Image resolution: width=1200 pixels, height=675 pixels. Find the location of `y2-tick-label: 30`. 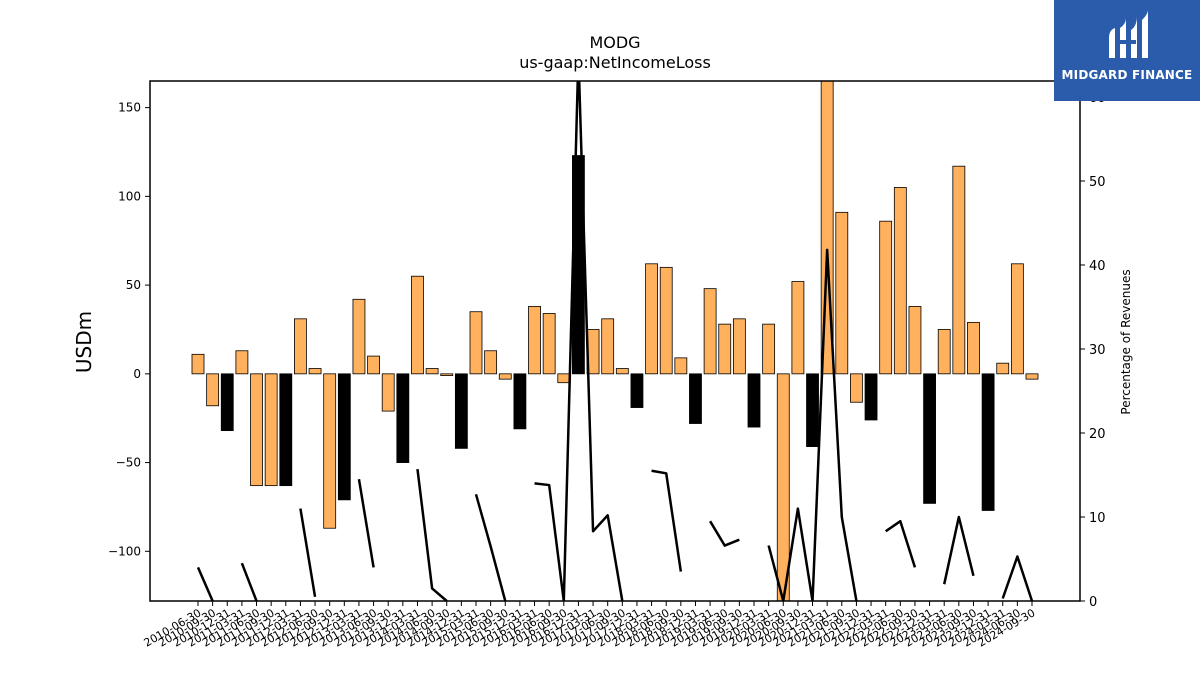

y2-tick-label: 30 is located at coordinates (1097, 350).